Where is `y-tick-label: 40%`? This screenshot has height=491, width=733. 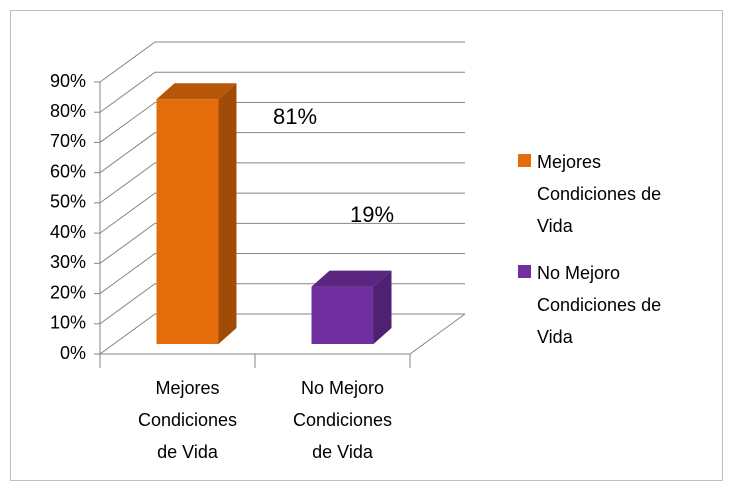 y-tick-label: 40% is located at coordinates (68, 232).